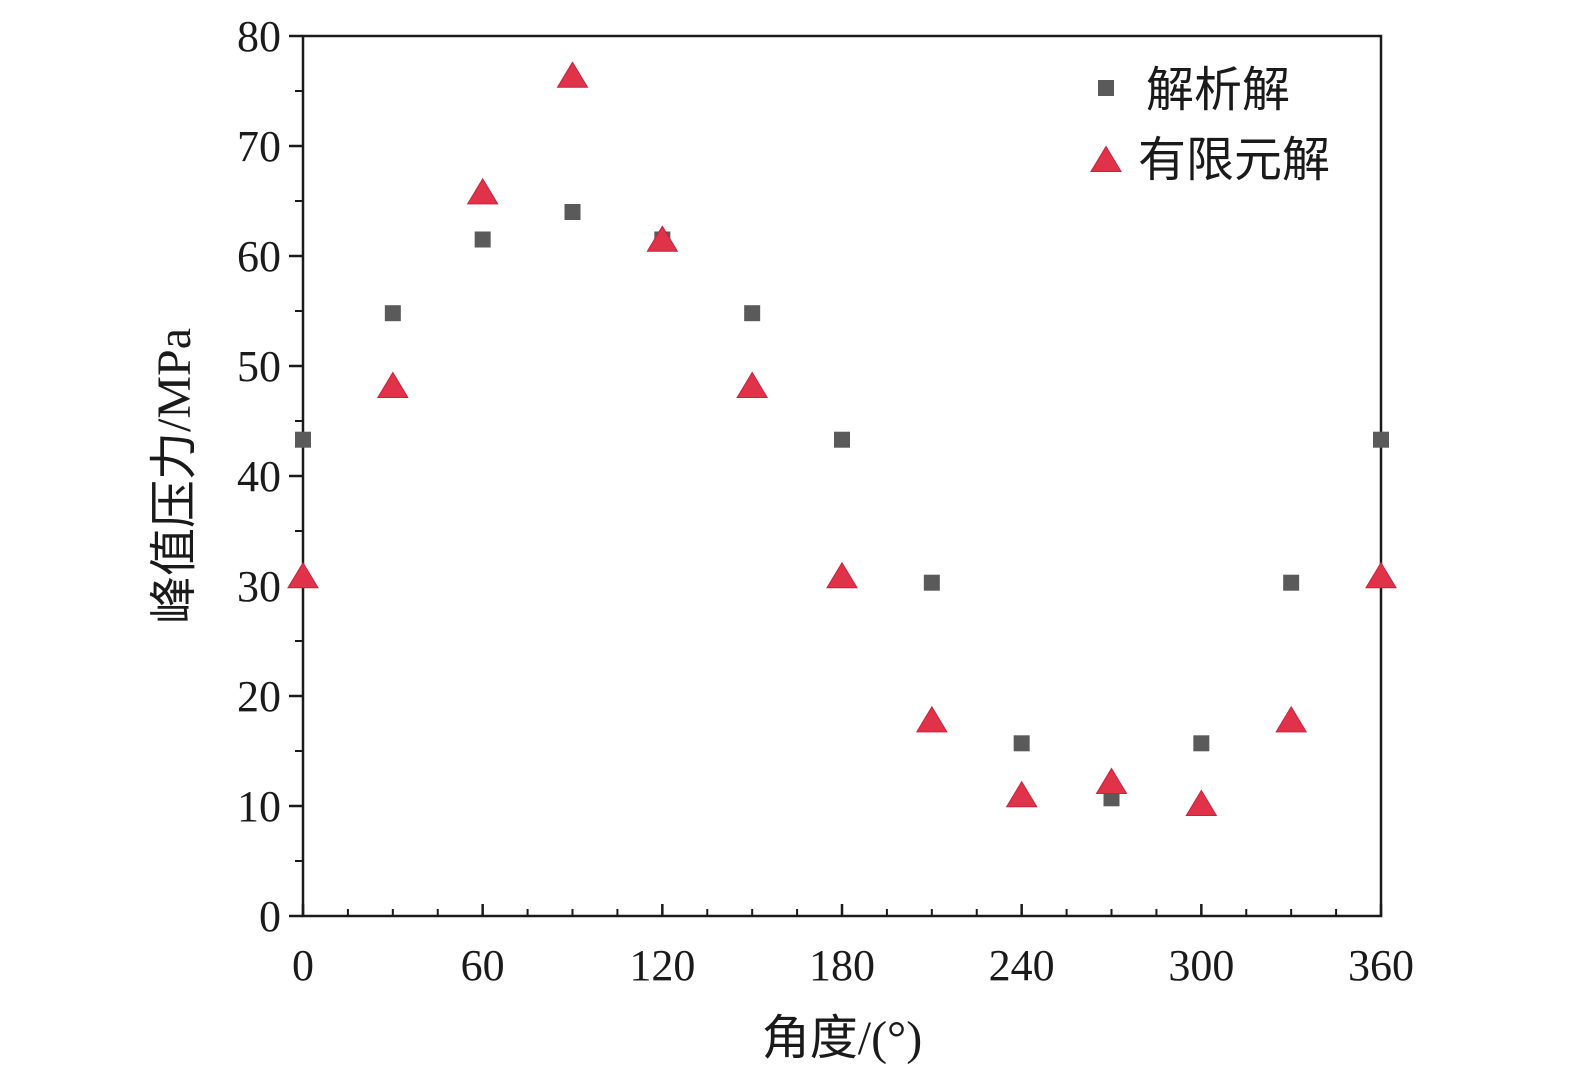 This screenshot has width=1575, height=1083. What do you see at coordinates (1106, 158) in the screenshot?
I see `legend-marker-triangle` at bounding box center [1106, 158].